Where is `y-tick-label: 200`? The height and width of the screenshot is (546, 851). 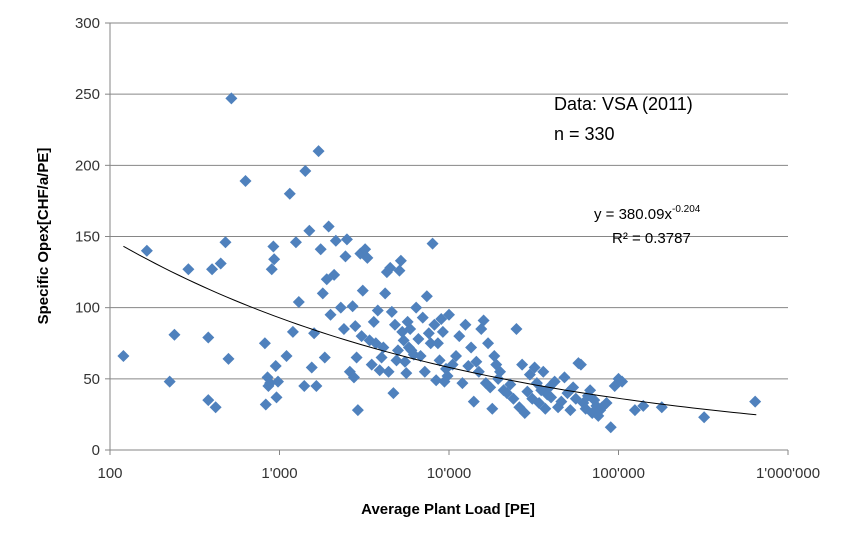 y-tick-label: 200 is located at coordinates (87, 165).